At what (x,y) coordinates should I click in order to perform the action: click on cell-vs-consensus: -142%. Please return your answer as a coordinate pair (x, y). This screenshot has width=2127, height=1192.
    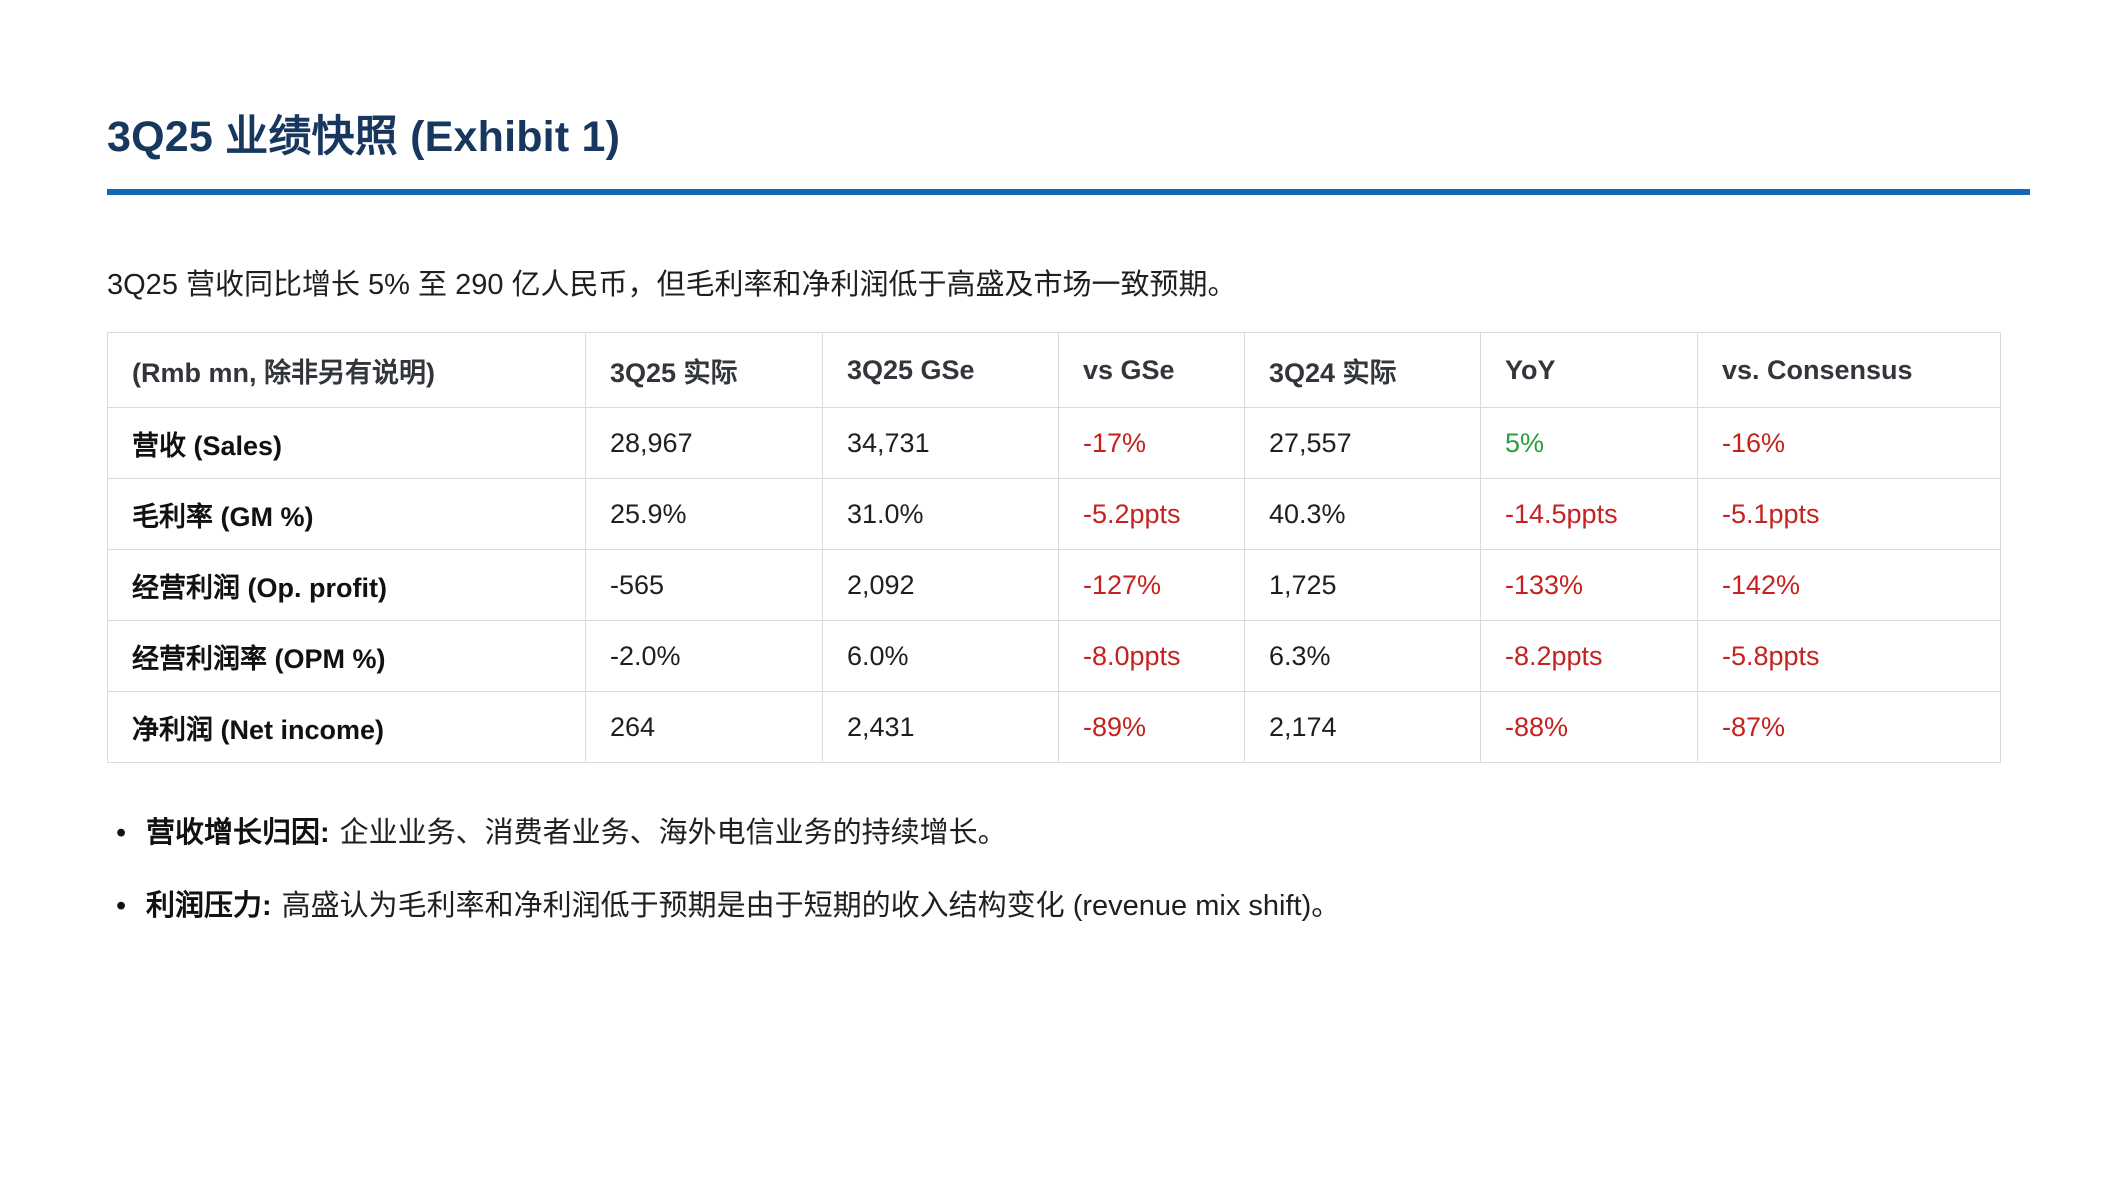
    Looking at the image, I should click on (1849, 585).